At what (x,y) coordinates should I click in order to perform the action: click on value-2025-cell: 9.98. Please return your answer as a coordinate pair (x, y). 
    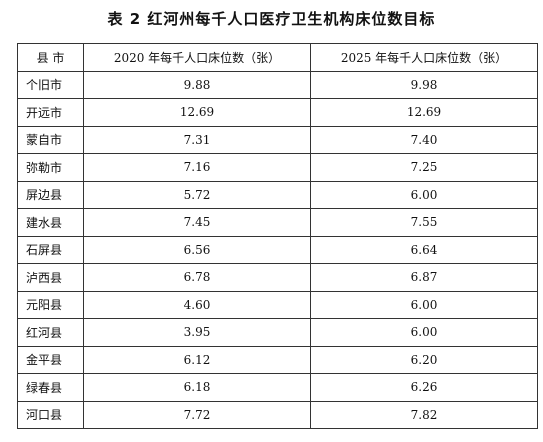
    Looking at the image, I should click on (424, 84).